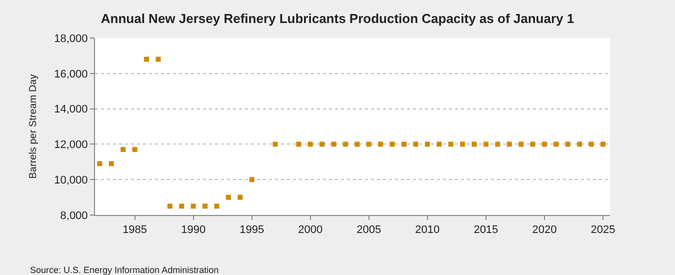 This screenshot has width=675, height=275. I want to click on x-tick-label: 1990, so click(193, 230).